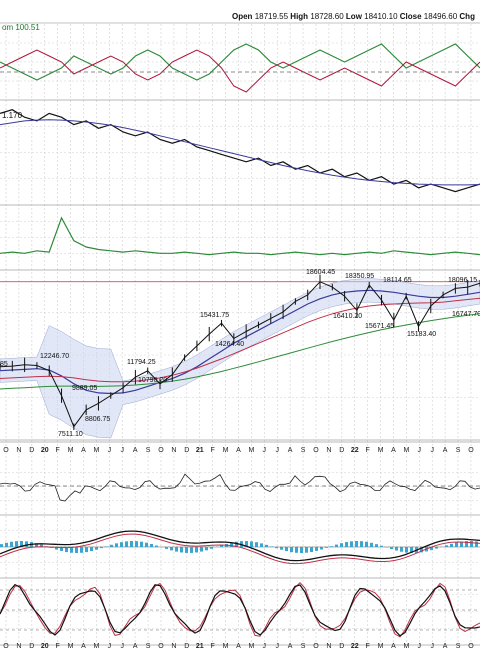  Describe the element at coordinates (97, 419) in the screenshot. I see `price-annotation: 8806.75` at that location.